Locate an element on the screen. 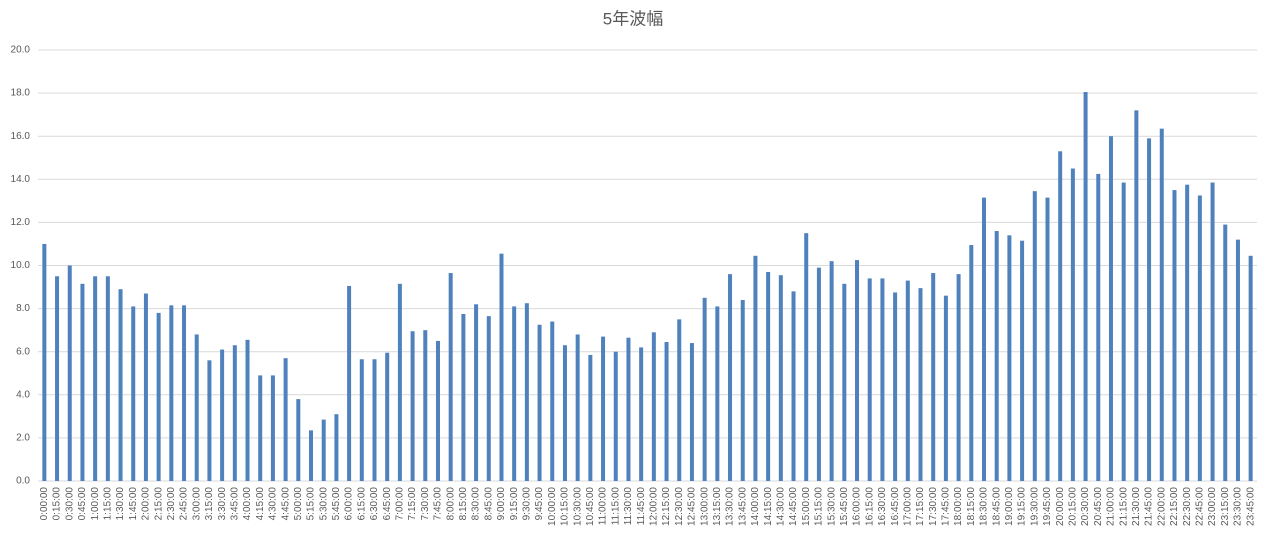  x-tick-label: 18:45:00 is located at coordinates (996, 506).